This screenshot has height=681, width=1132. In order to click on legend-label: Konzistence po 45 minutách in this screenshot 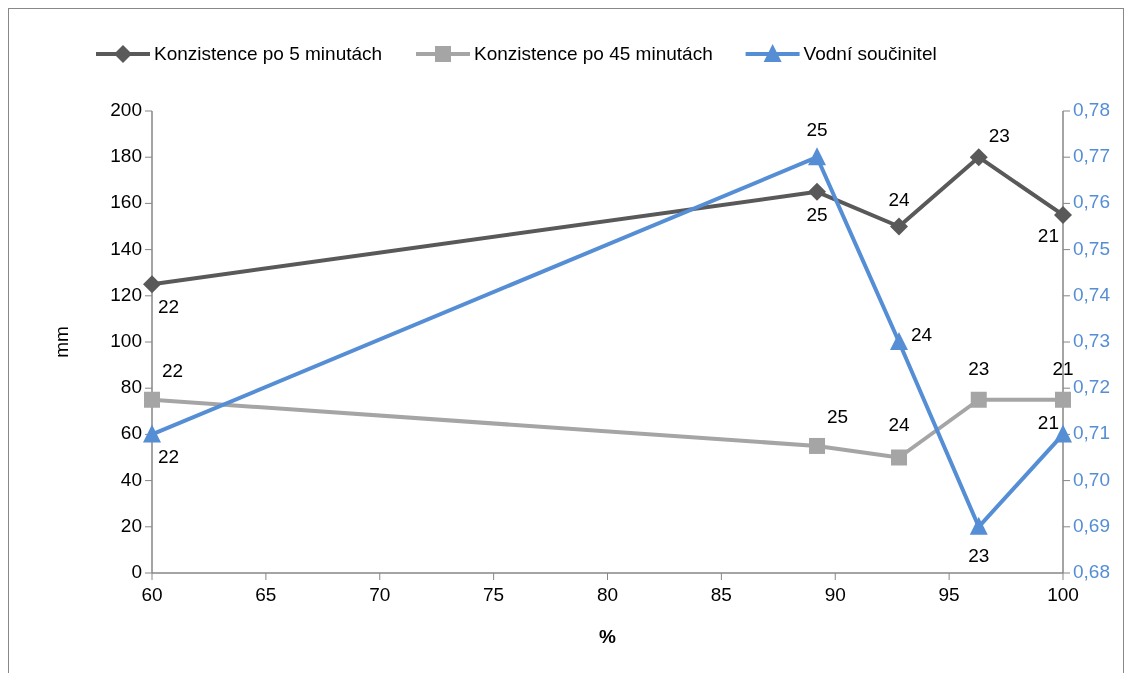, I will do `click(593, 54)`.